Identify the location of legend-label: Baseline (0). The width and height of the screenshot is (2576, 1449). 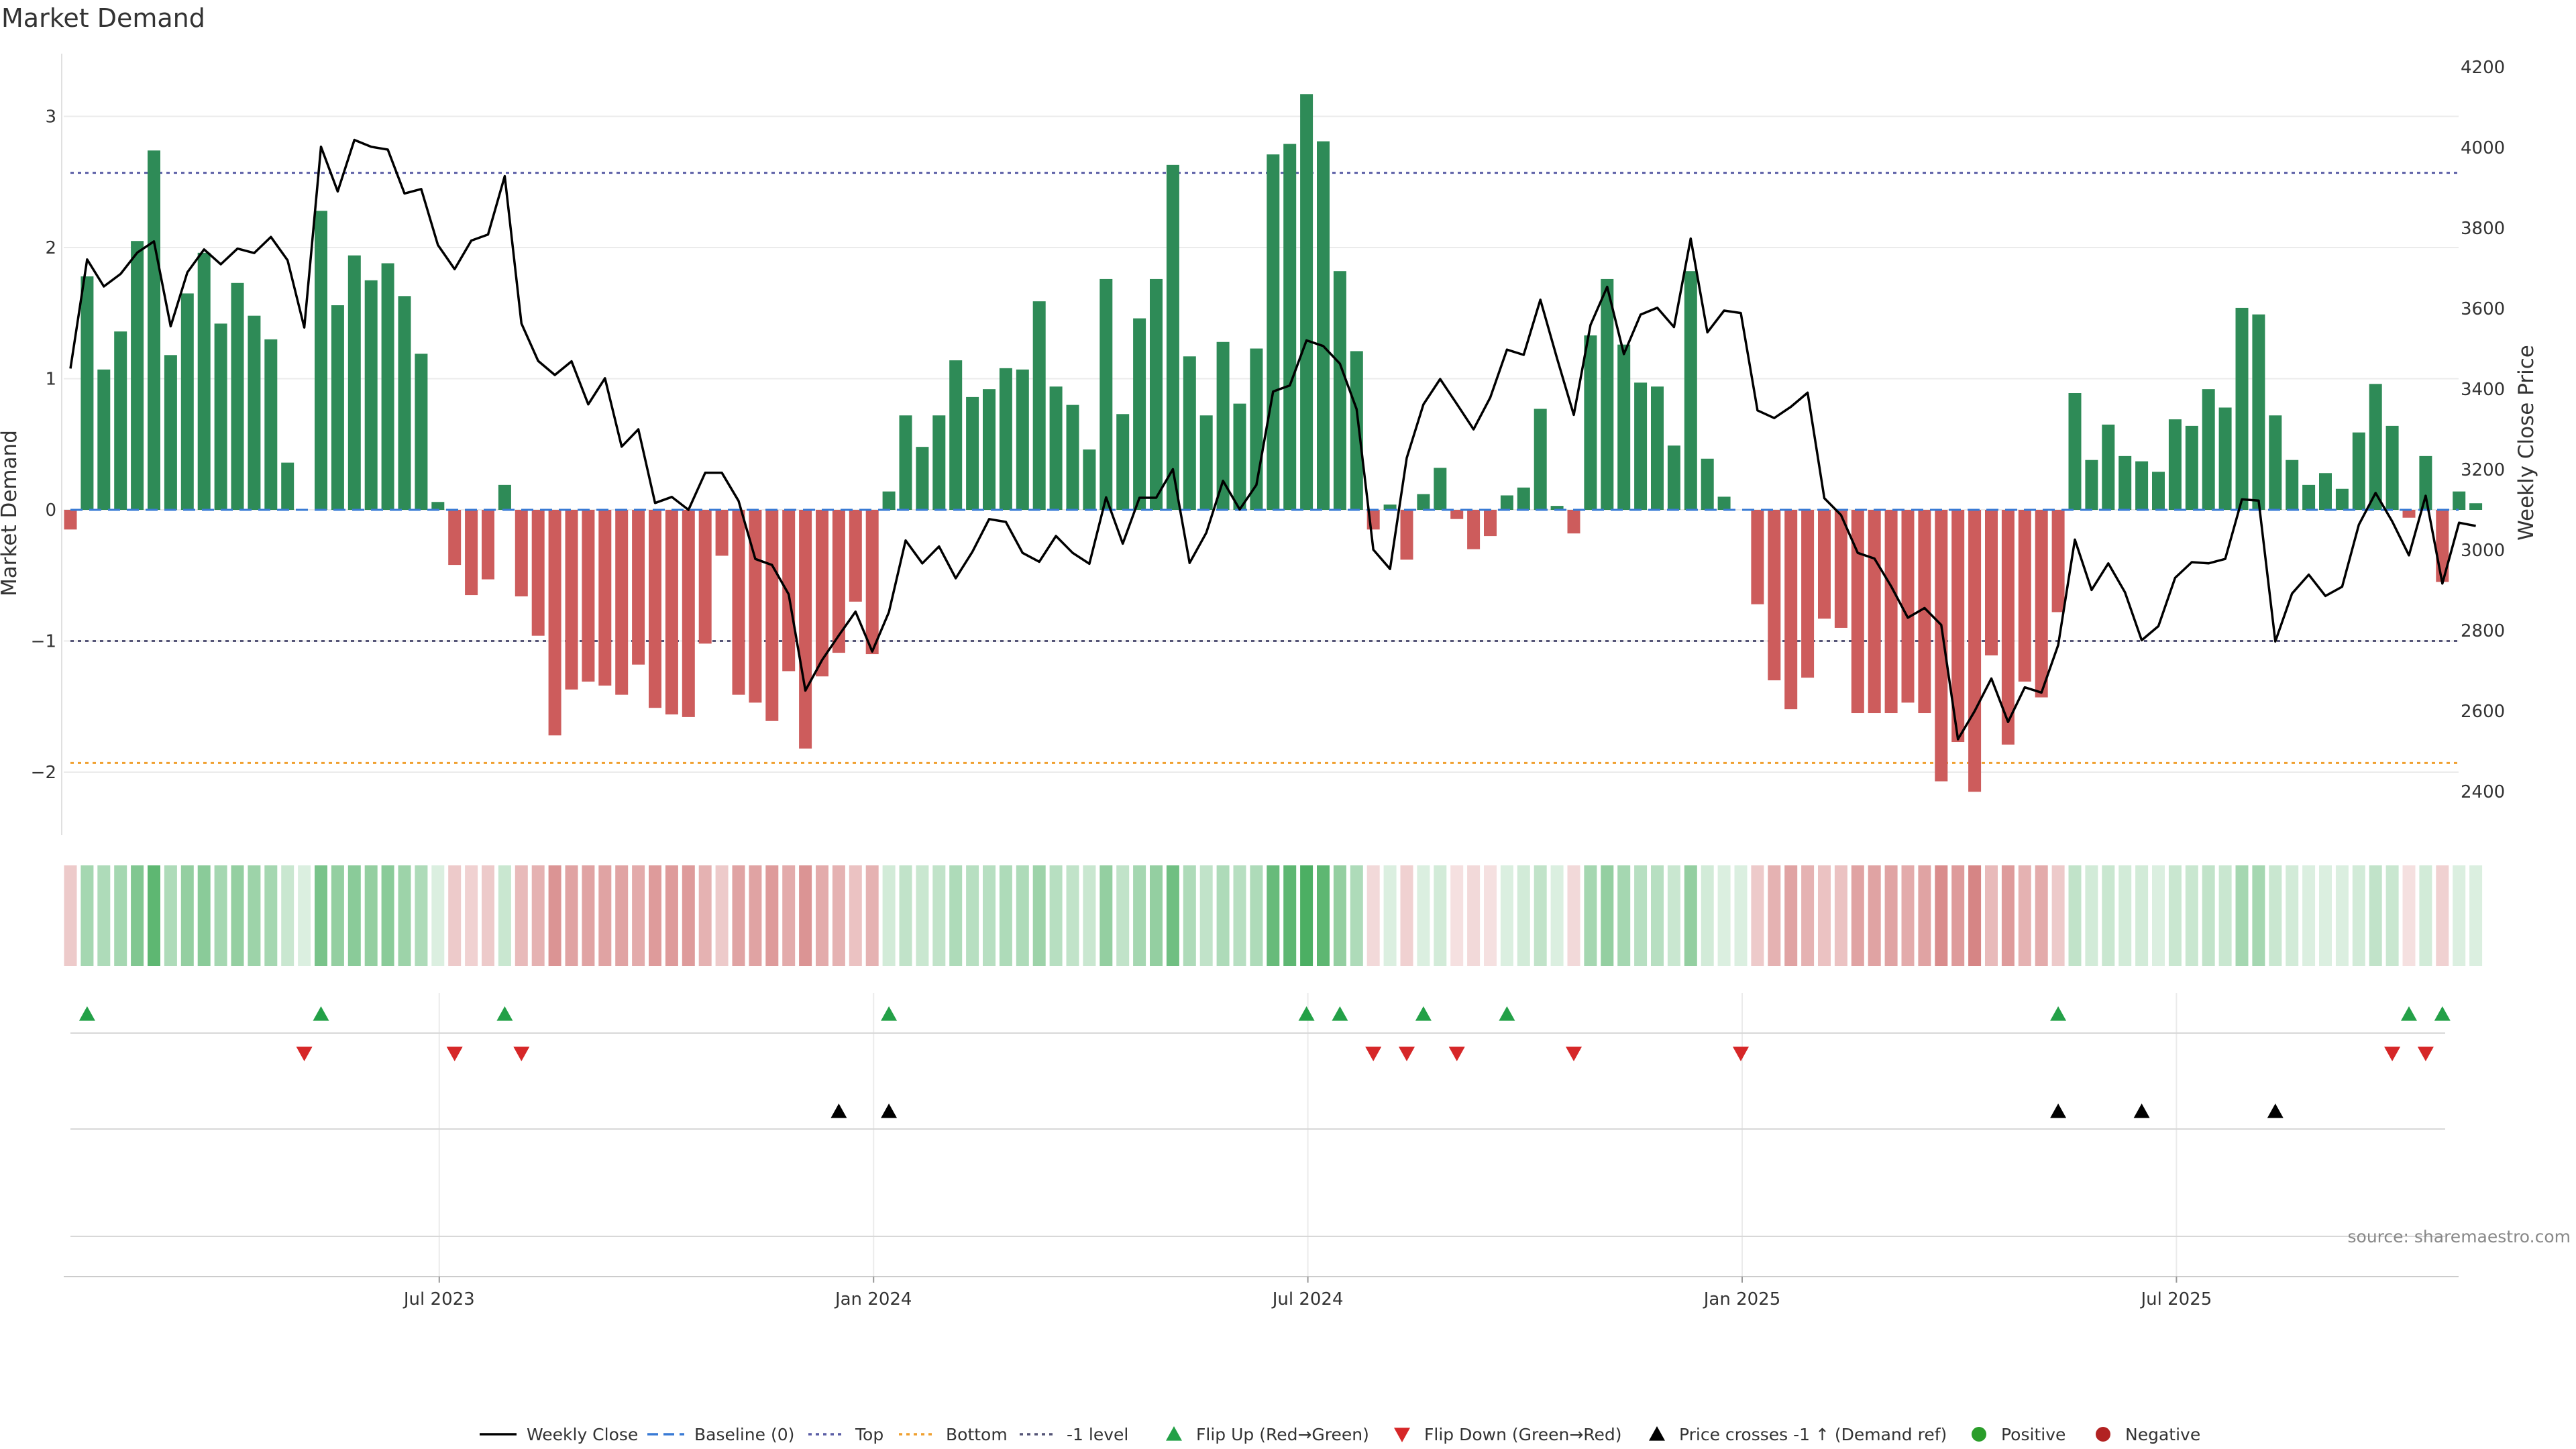
(744, 1434).